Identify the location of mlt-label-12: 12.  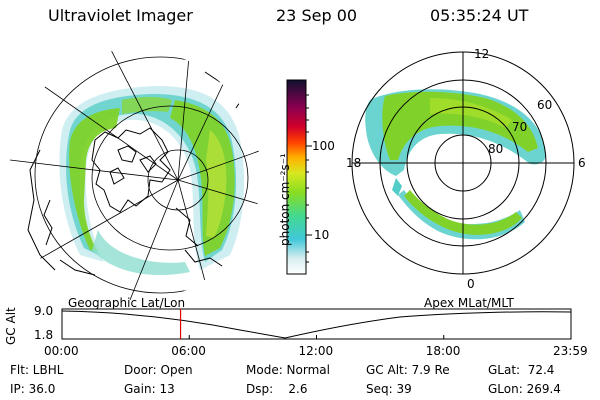
(482, 54).